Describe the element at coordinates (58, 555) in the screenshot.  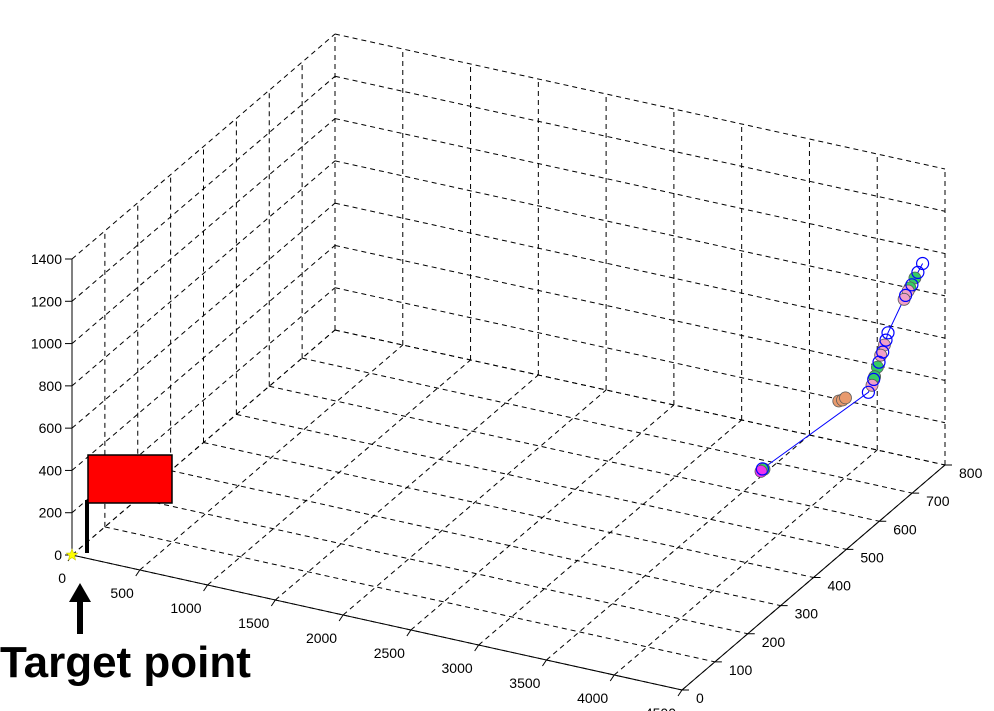
I see `z-tick-label: 0` at that location.